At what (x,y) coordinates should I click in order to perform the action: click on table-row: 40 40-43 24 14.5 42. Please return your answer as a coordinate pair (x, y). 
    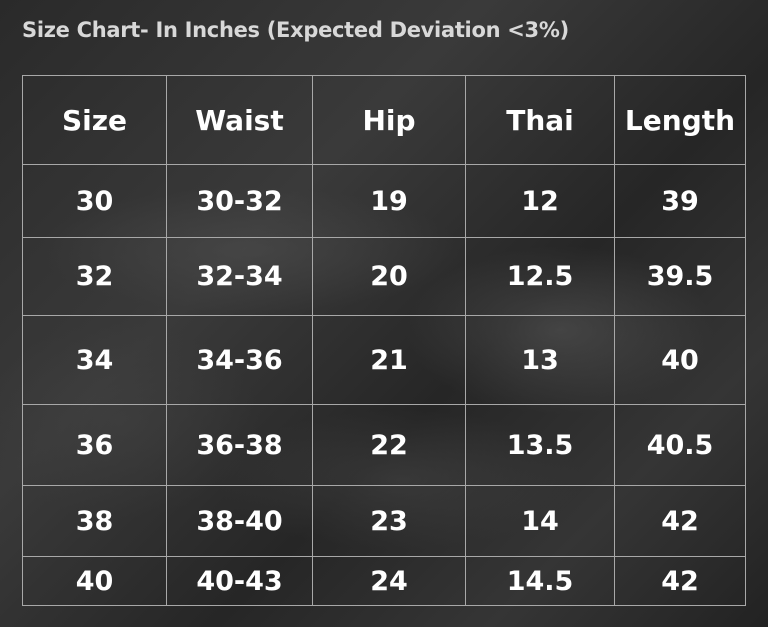
    Looking at the image, I should click on (384, 581).